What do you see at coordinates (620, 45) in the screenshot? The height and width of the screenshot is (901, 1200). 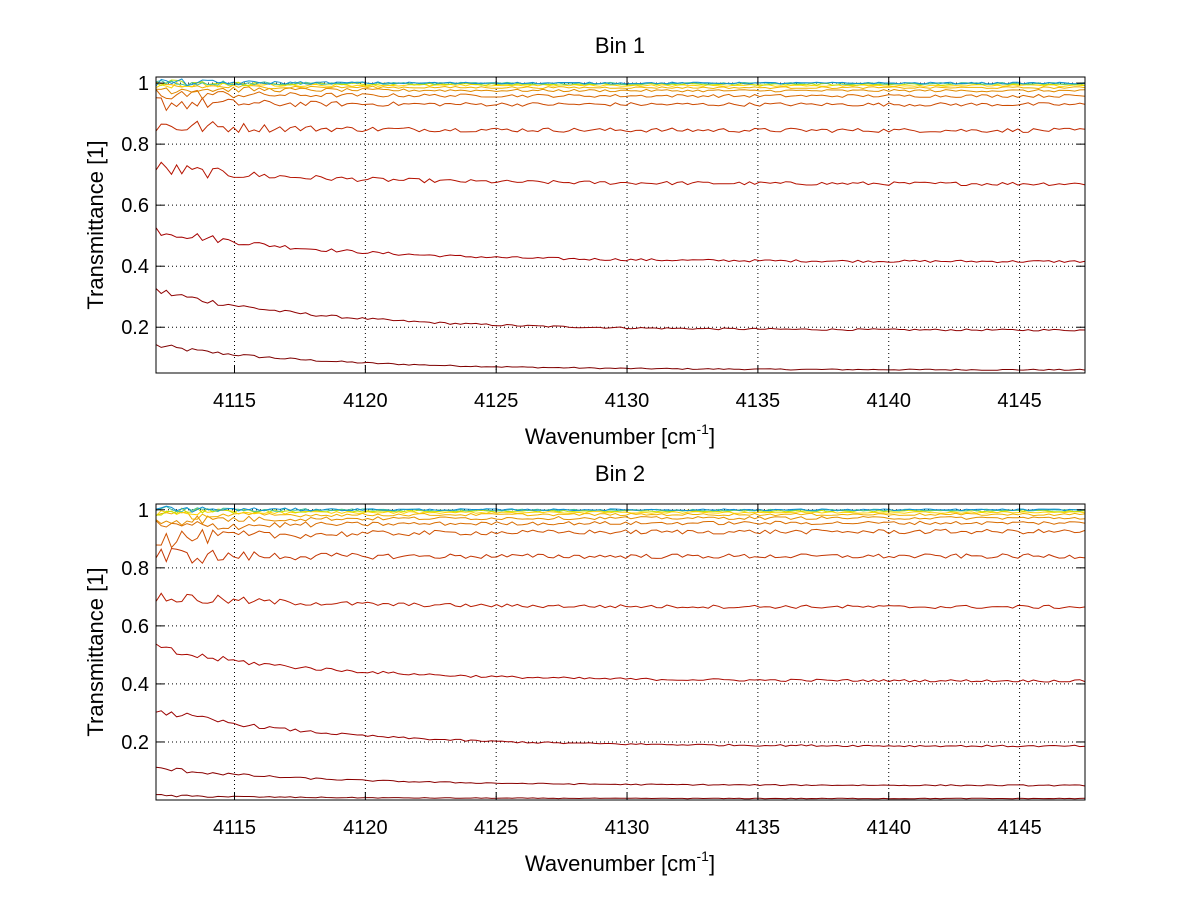 I see `plot-title: Bin 1` at bounding box center [620, 45].